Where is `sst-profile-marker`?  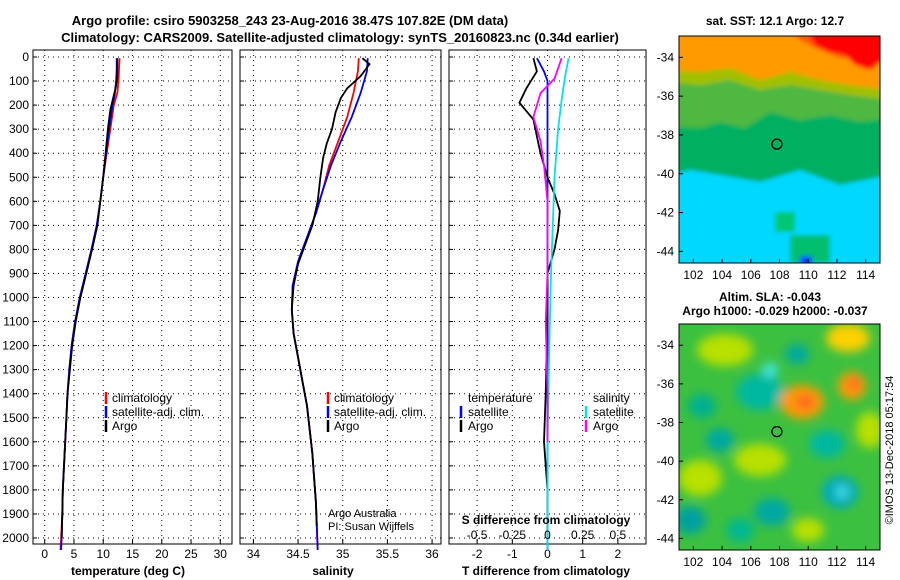
sst-profile-marker is located at coordinates (777, 144).